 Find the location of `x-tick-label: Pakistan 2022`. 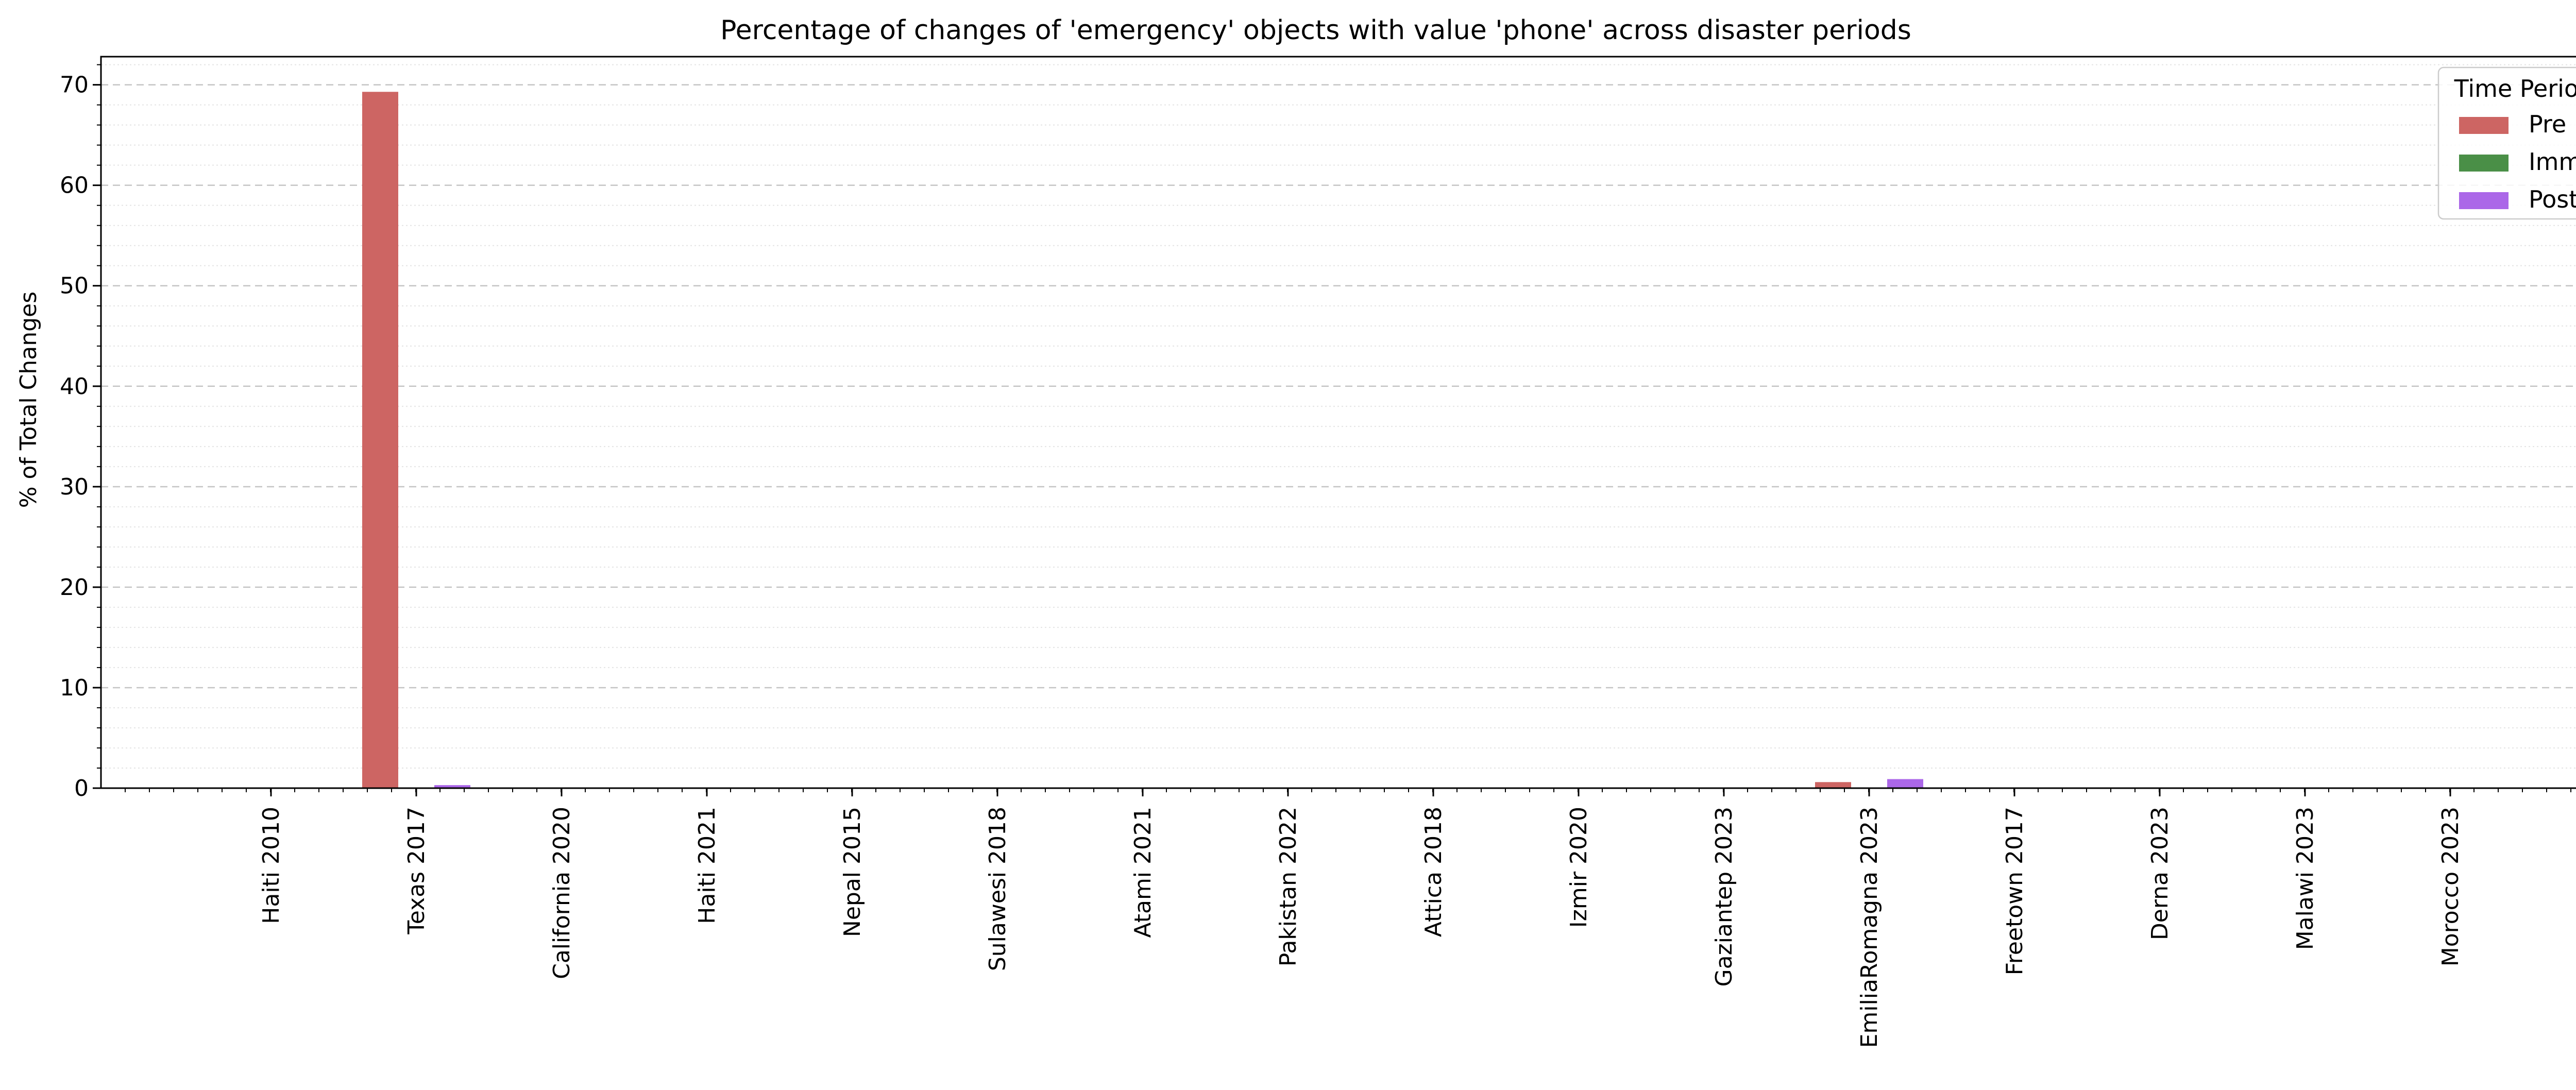

x-tick-label: Pakistan 2022 is located at coordinates (1288, 887).